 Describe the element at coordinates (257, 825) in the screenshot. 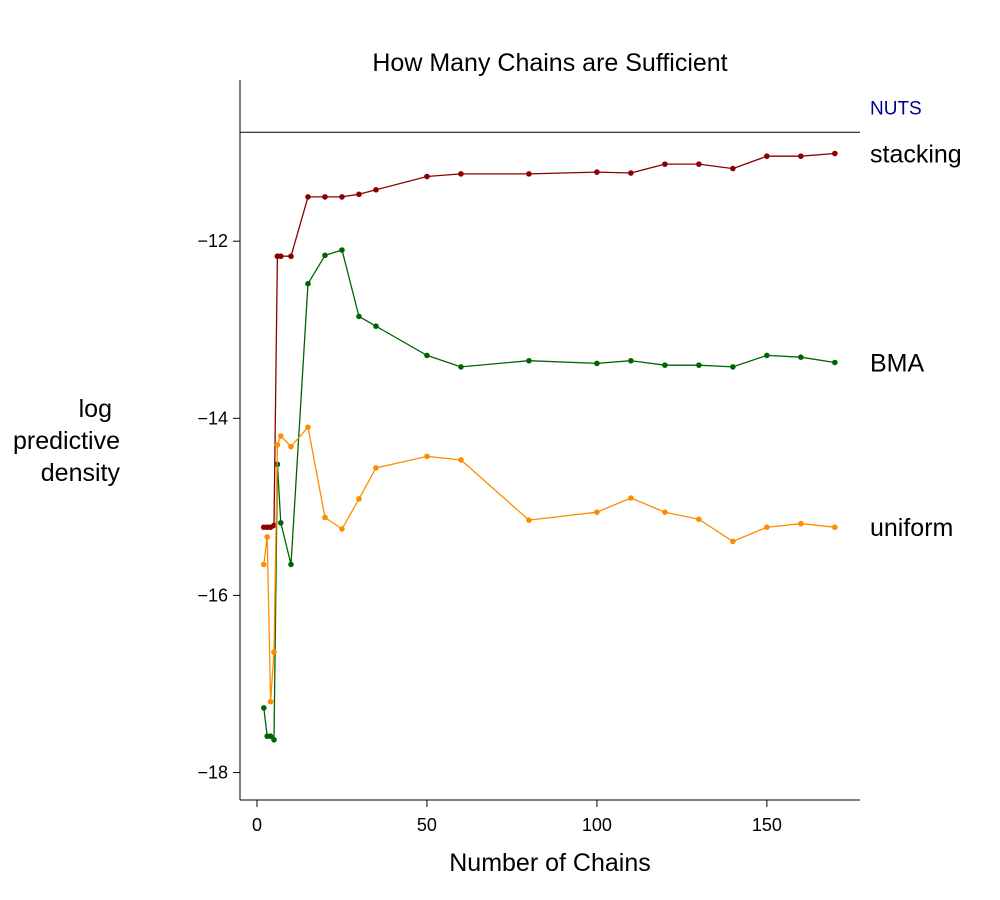

I see `x-tick-label: 0` at that location.